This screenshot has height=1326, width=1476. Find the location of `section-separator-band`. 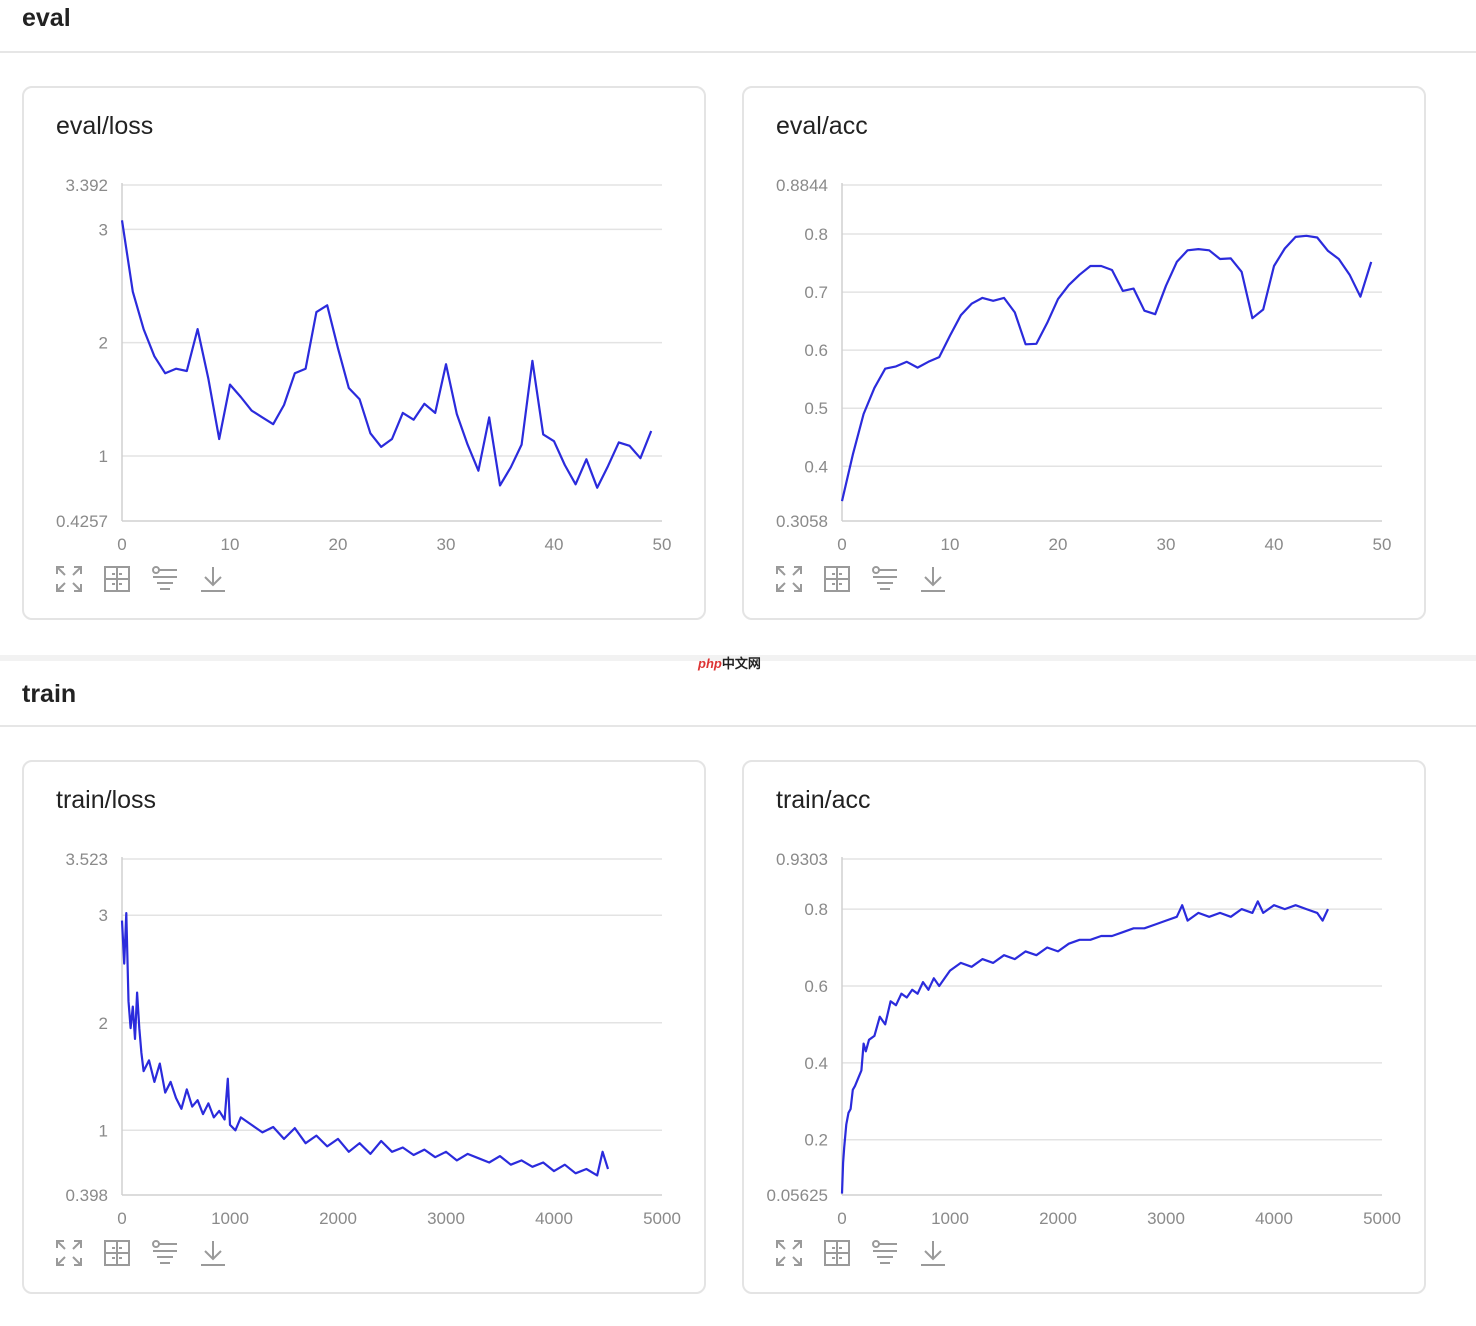

section-separator-band is located at coordinates (738, 658).